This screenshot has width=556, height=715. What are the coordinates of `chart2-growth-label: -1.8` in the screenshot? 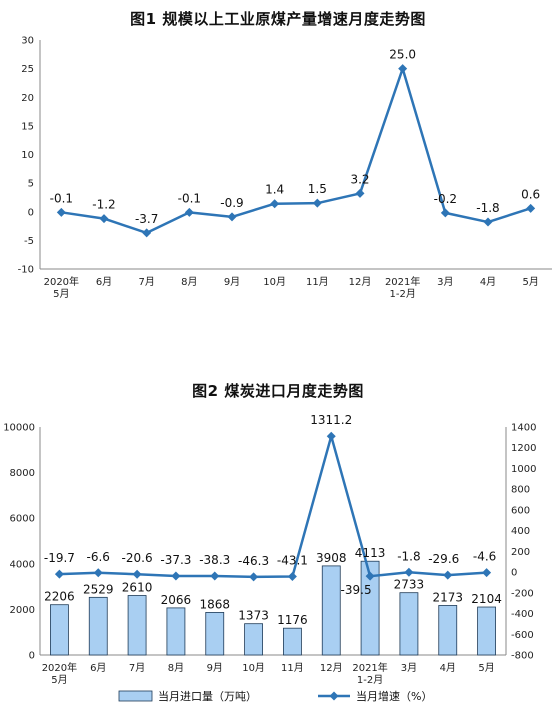 It's located at (408, 556).